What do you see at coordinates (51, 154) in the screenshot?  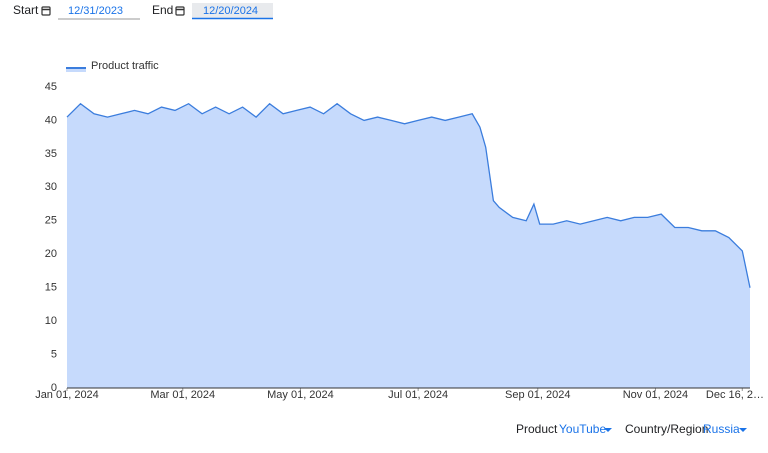 I see `y-tick-label: 35` at bounding box center [51, 154].